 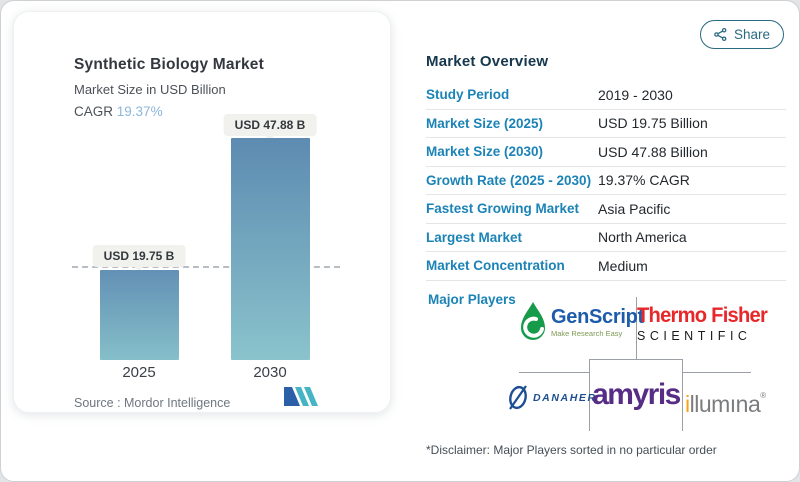 I want to click on thermo-fisher-scientific-label: SCIENTIFIC, so click(x=694, y=336).